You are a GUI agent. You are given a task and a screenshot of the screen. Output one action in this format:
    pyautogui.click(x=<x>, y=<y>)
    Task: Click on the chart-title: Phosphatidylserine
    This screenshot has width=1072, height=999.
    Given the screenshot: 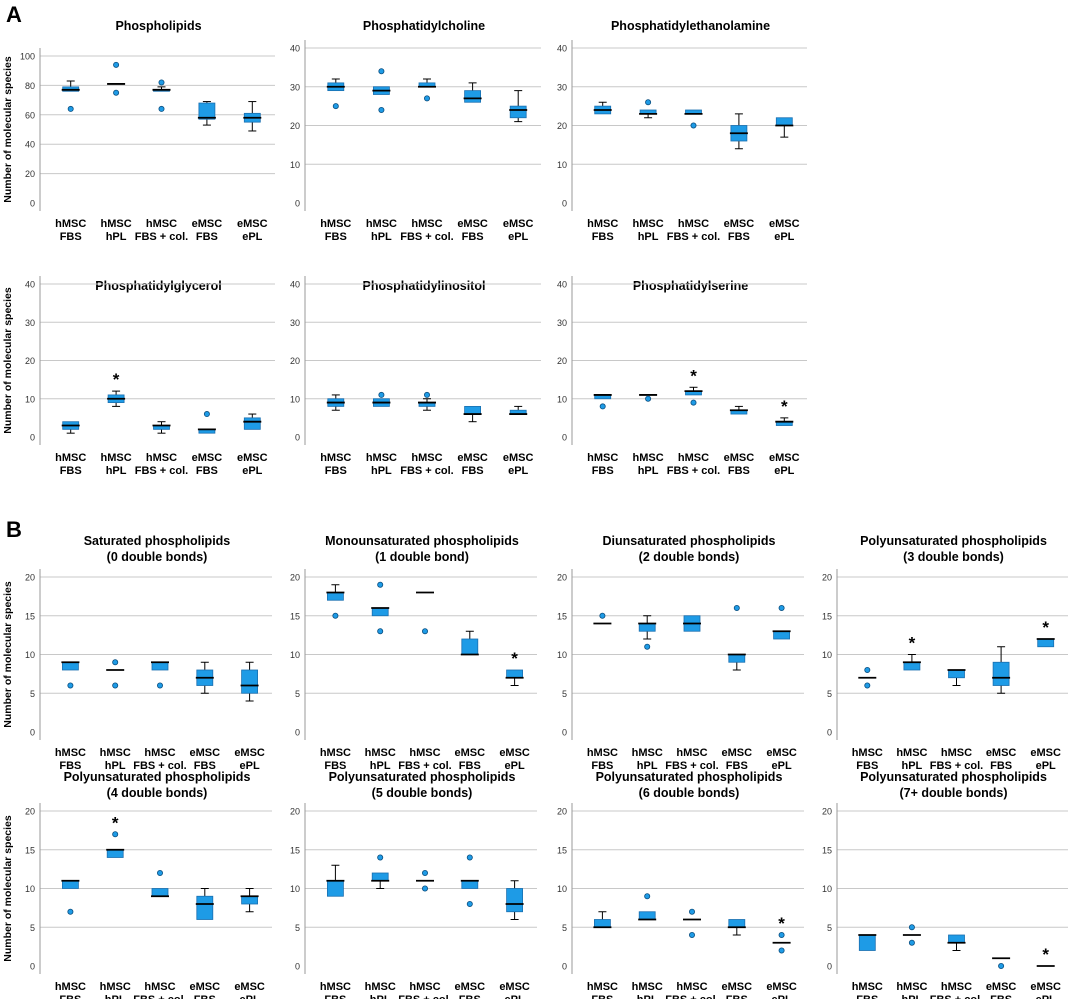 What is the action you would take?
    pyautogui.click(x=690, y=286)
    